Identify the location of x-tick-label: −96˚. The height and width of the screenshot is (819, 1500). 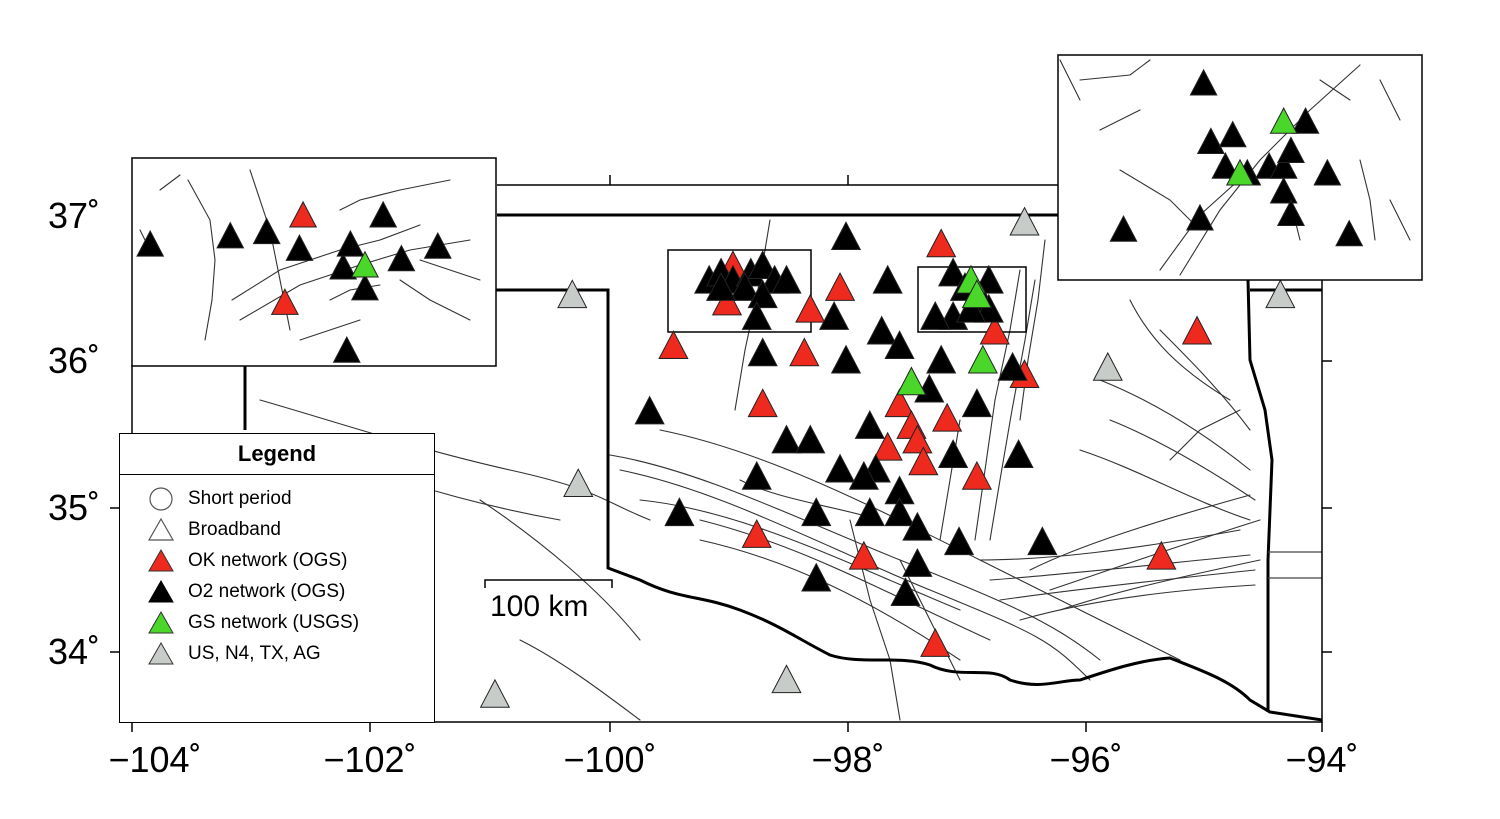
(1085, 759).